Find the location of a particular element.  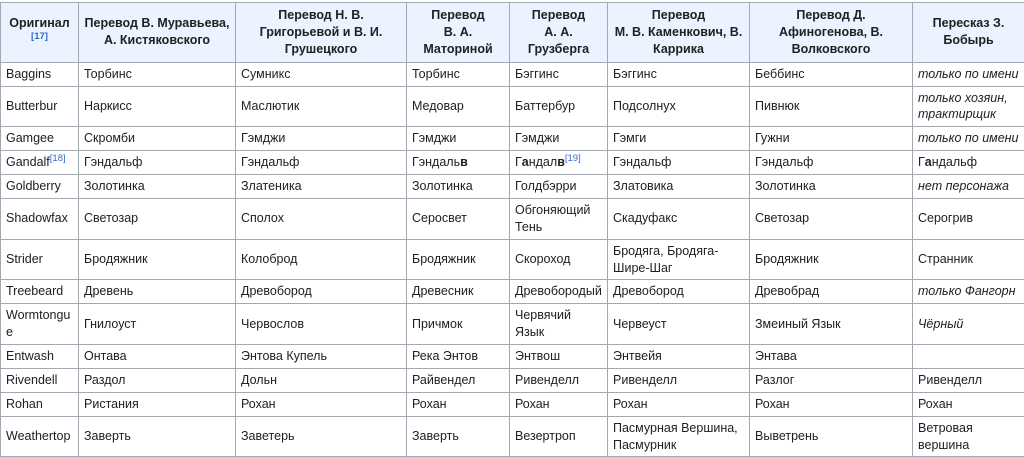

original-name-cell: Gandalf[18] is located at coordinates (40, 163).